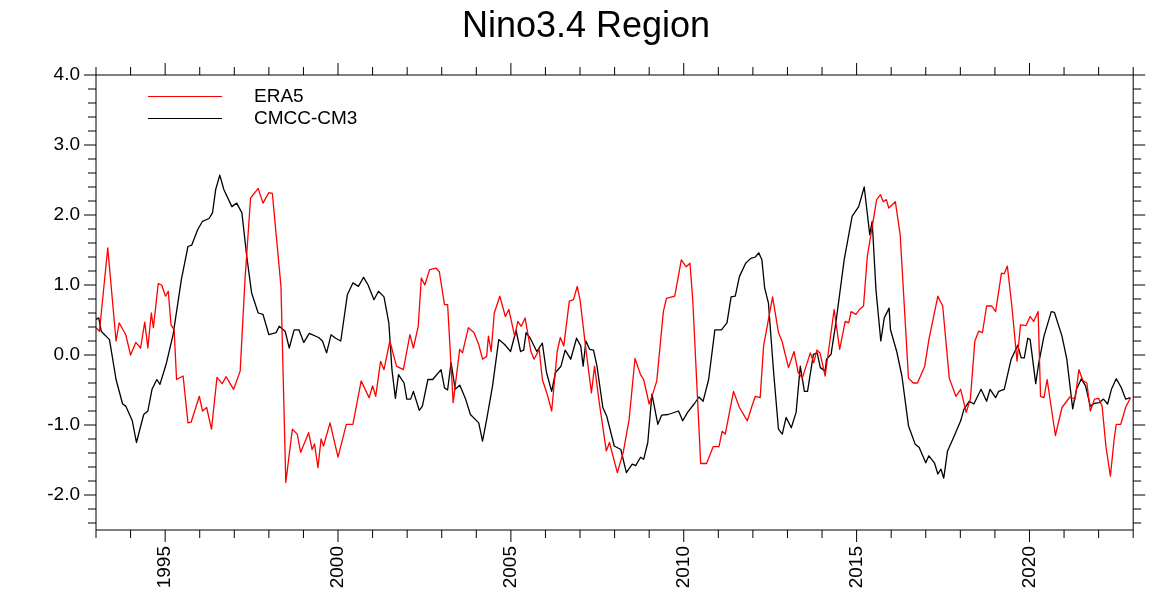 The width and height of the screenshot is (1172, 616). What do you see at coordinates (586, 25) in the screenshot?
I see `chart-title: Nino3.4 Region` at bounding box center [586, 25].